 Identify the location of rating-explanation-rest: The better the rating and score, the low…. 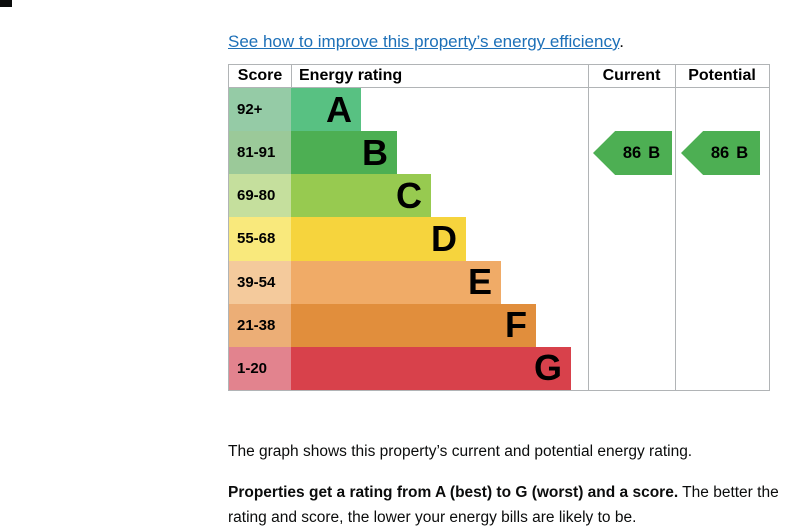
(503, 504).